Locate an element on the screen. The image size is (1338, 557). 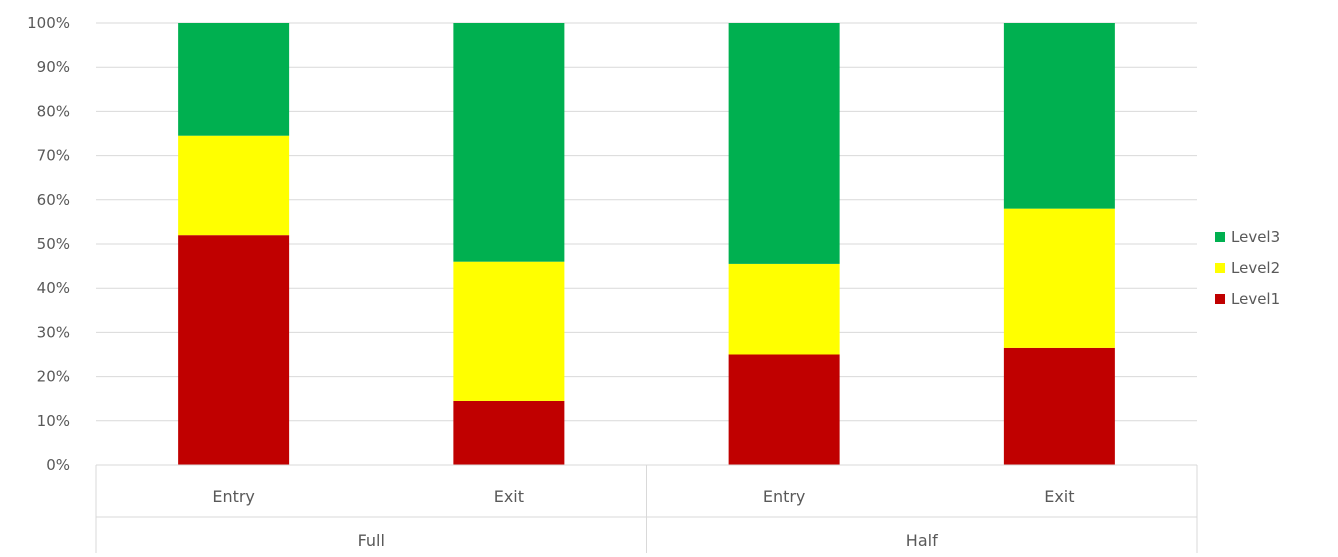
y-tick-label: 30% is located at coordinates (53, 332).